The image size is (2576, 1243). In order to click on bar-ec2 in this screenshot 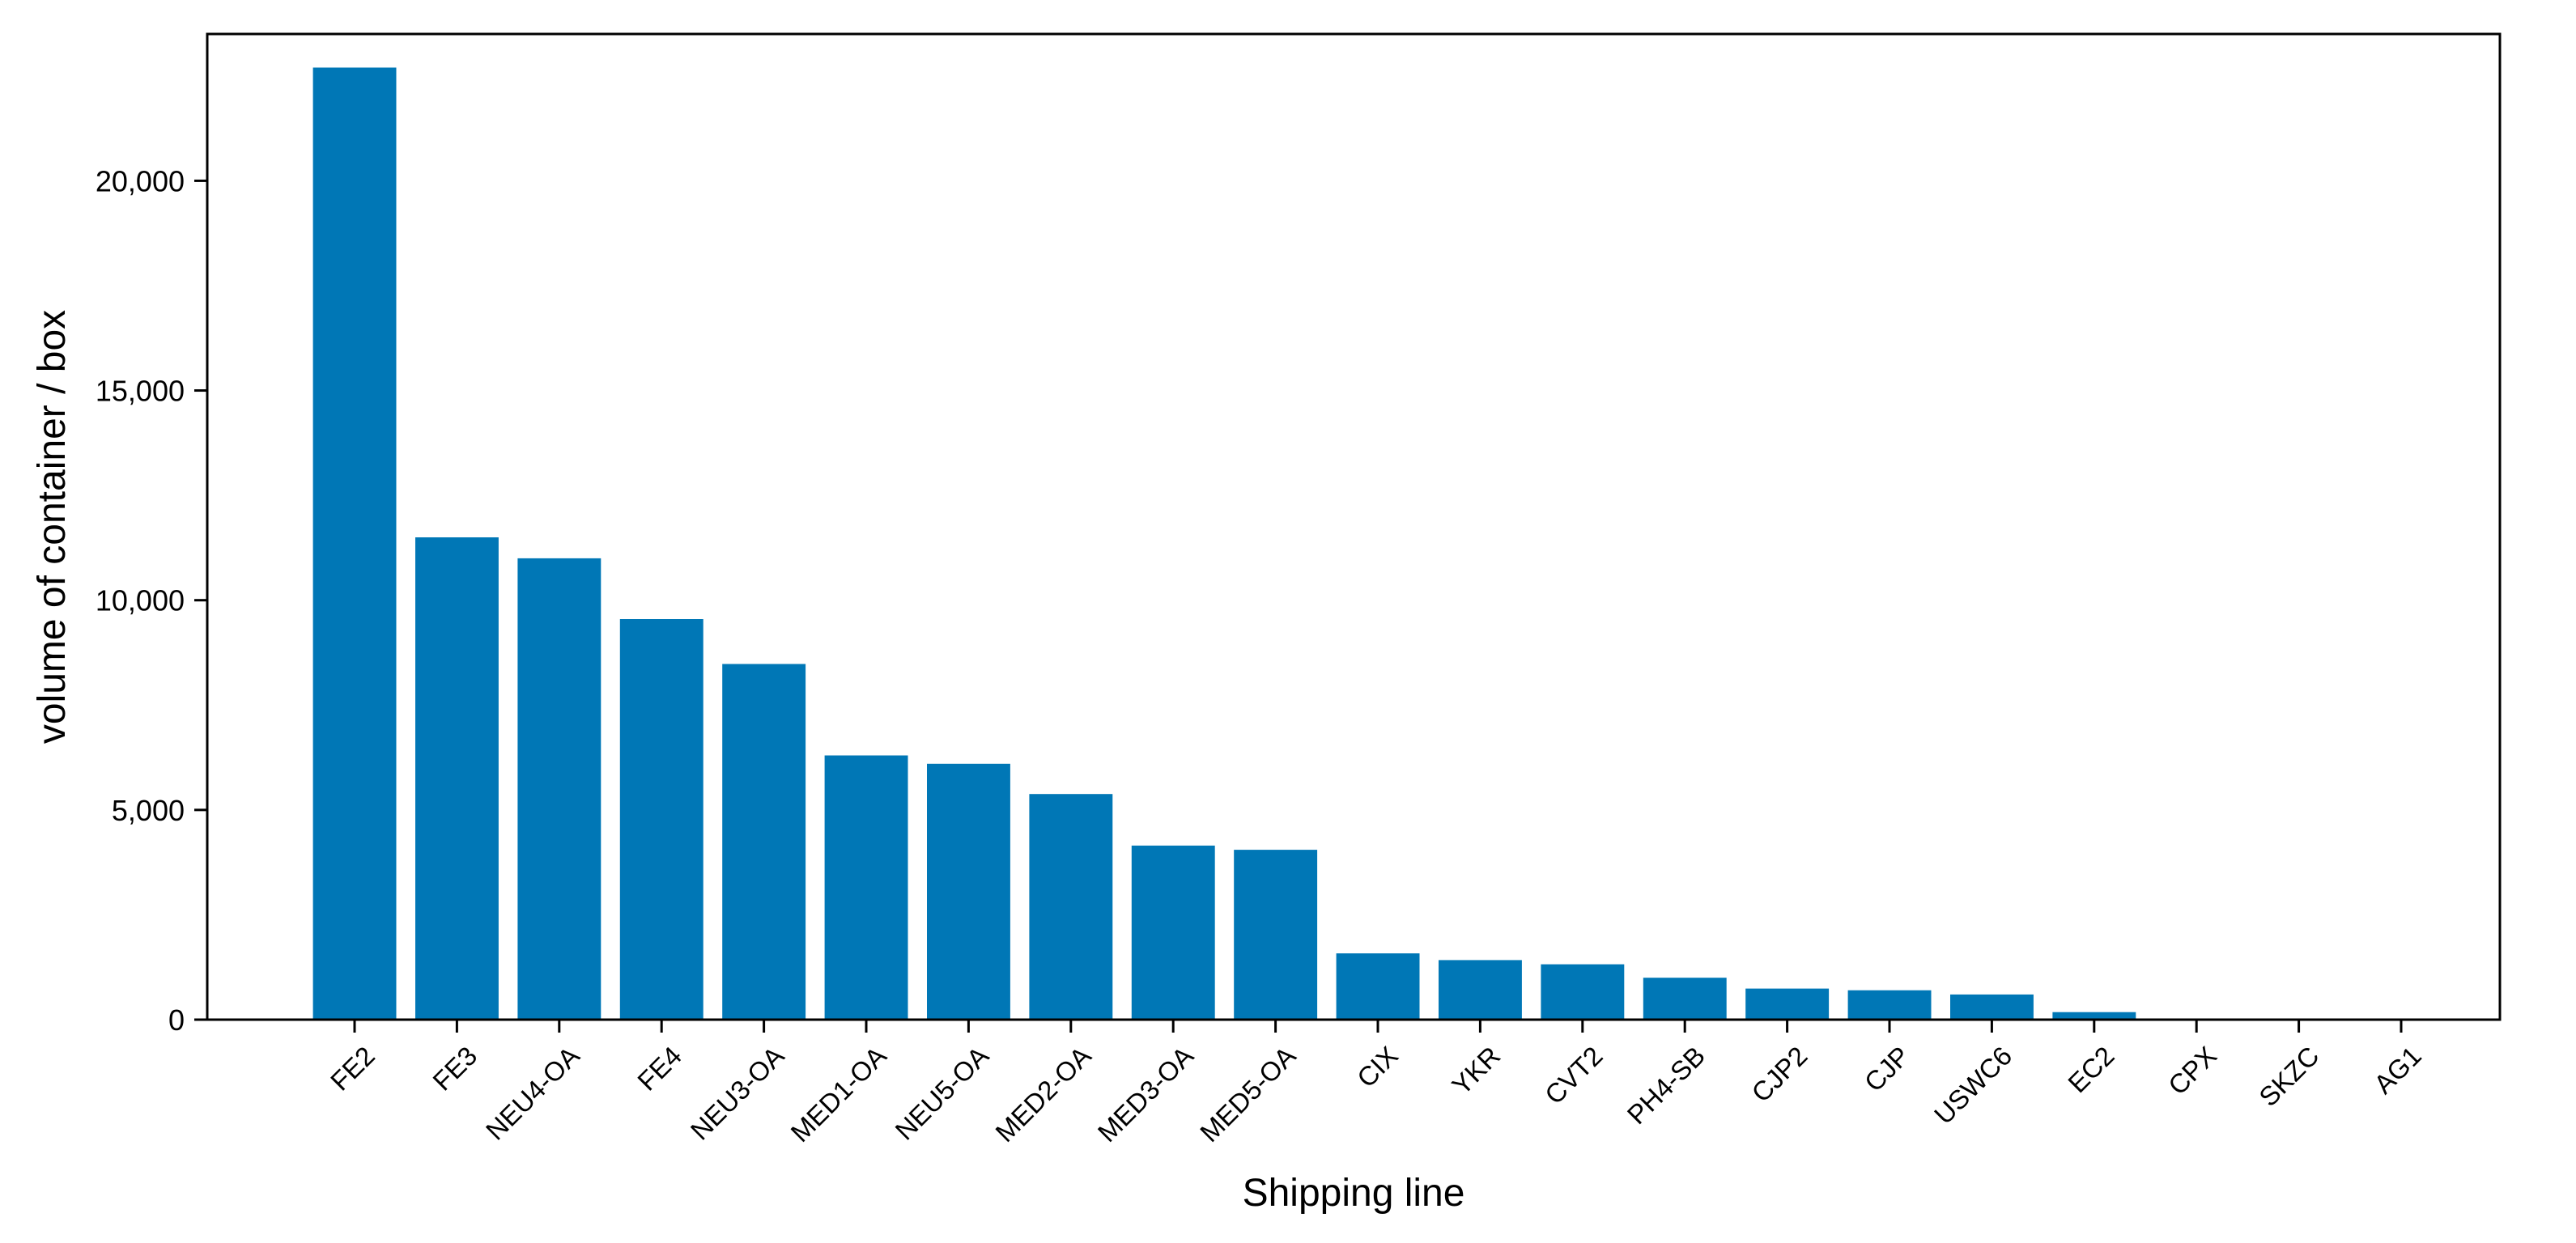, I will do `click(2094, 1016)`.